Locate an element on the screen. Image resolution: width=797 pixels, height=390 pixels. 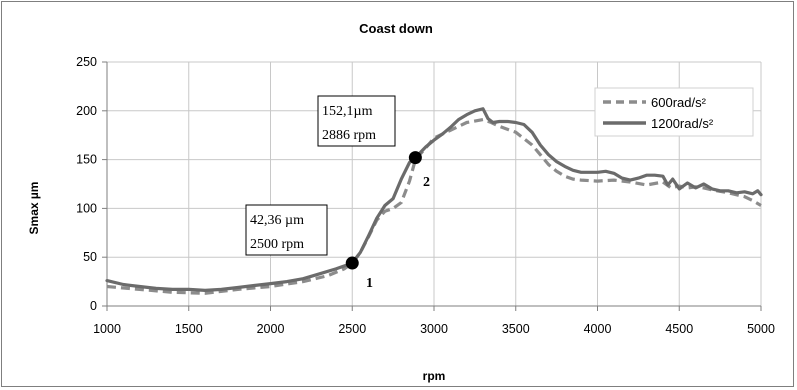
y-tick-label: 200 is located at coordinates (86, 111).